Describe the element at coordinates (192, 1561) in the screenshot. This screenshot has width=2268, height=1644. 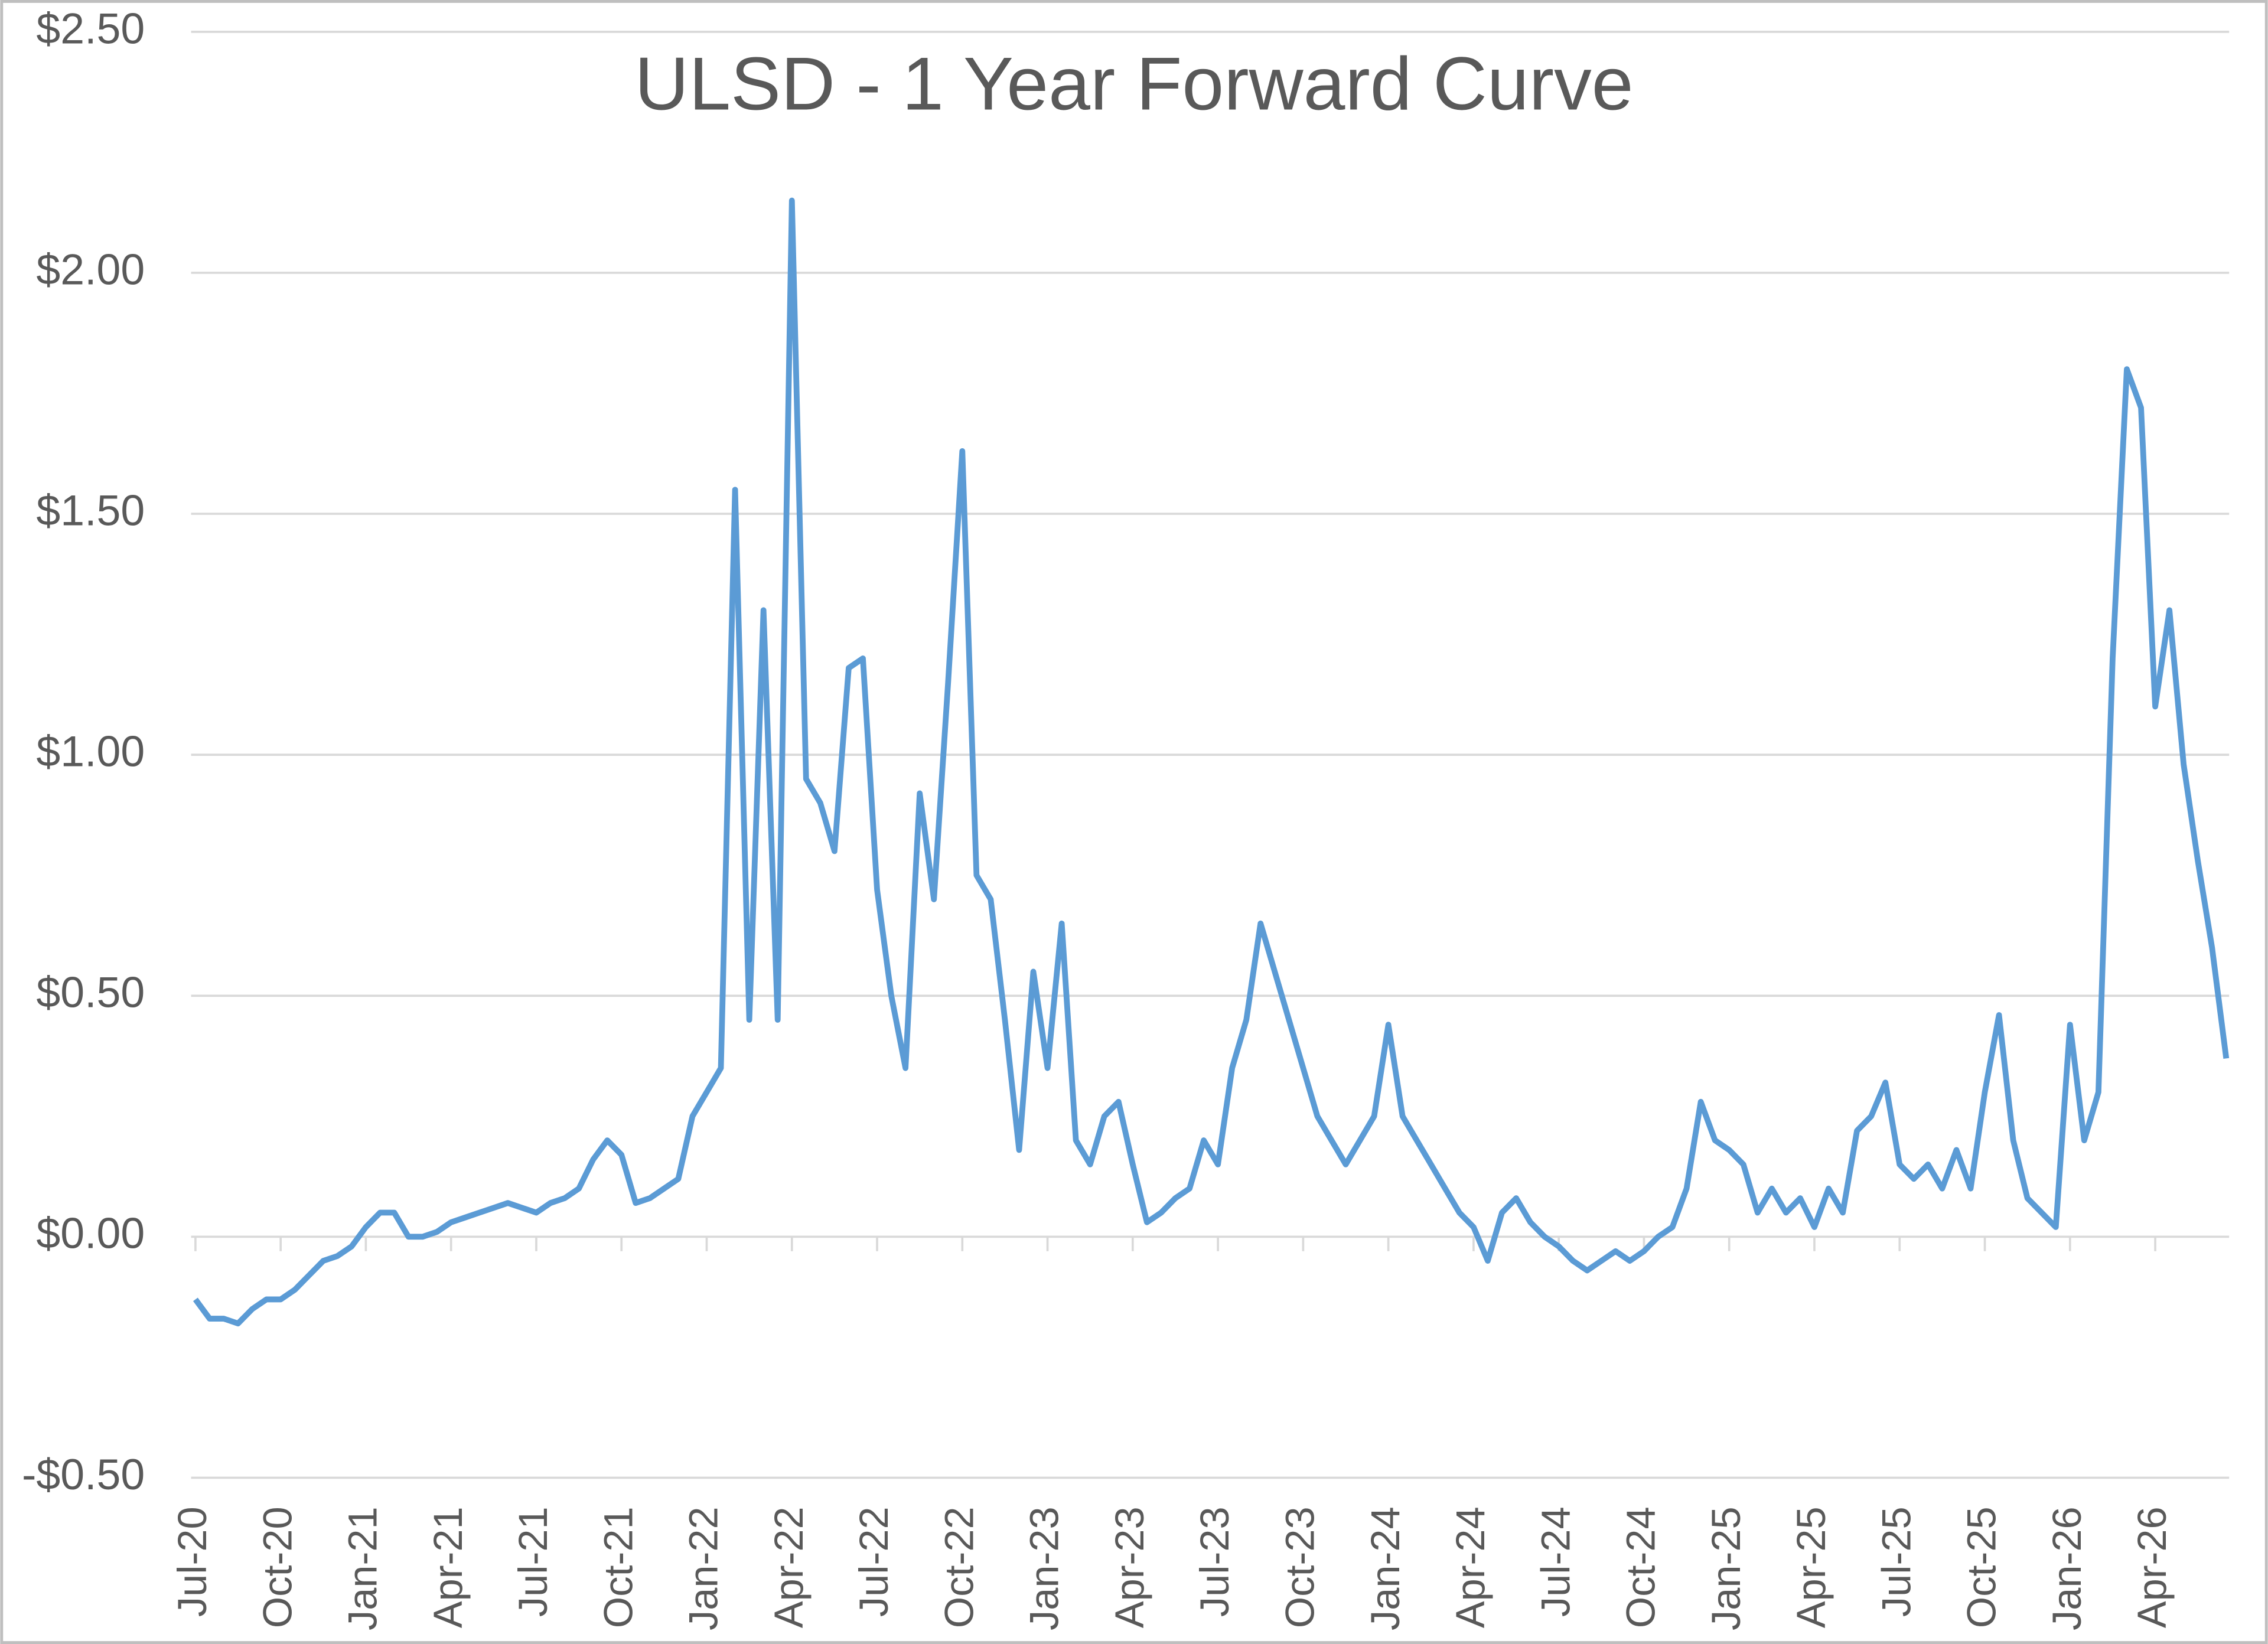
I see `x-tick-label: Jul-20` at that location.